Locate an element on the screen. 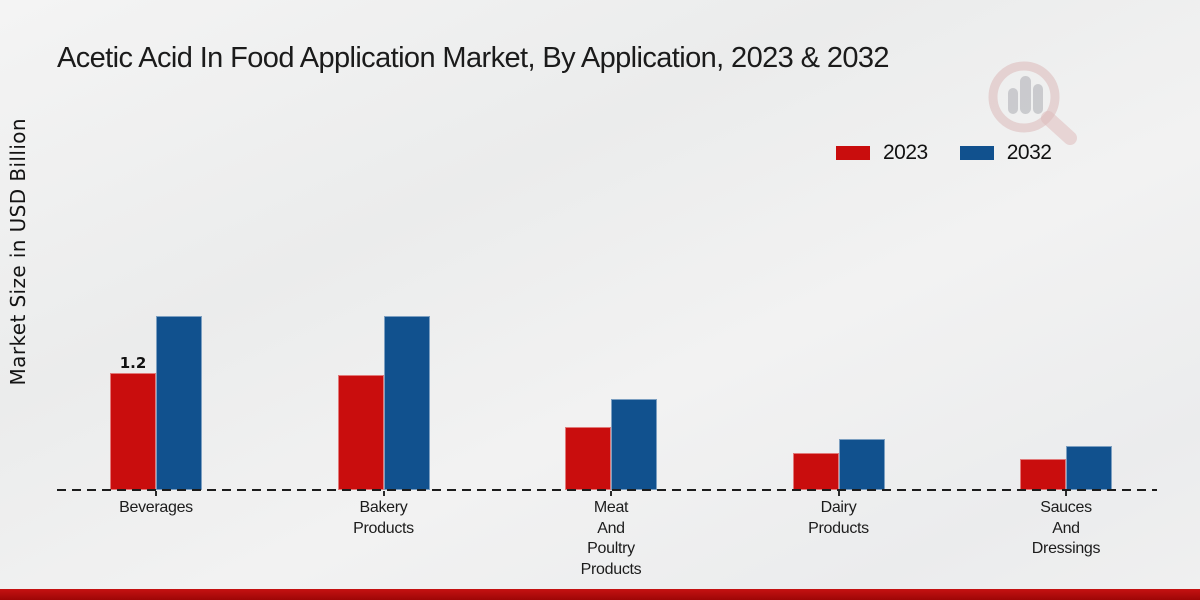 This screenshot has height=600, width=1200. bar-2032-beverages is located at coordinates (179, 403).